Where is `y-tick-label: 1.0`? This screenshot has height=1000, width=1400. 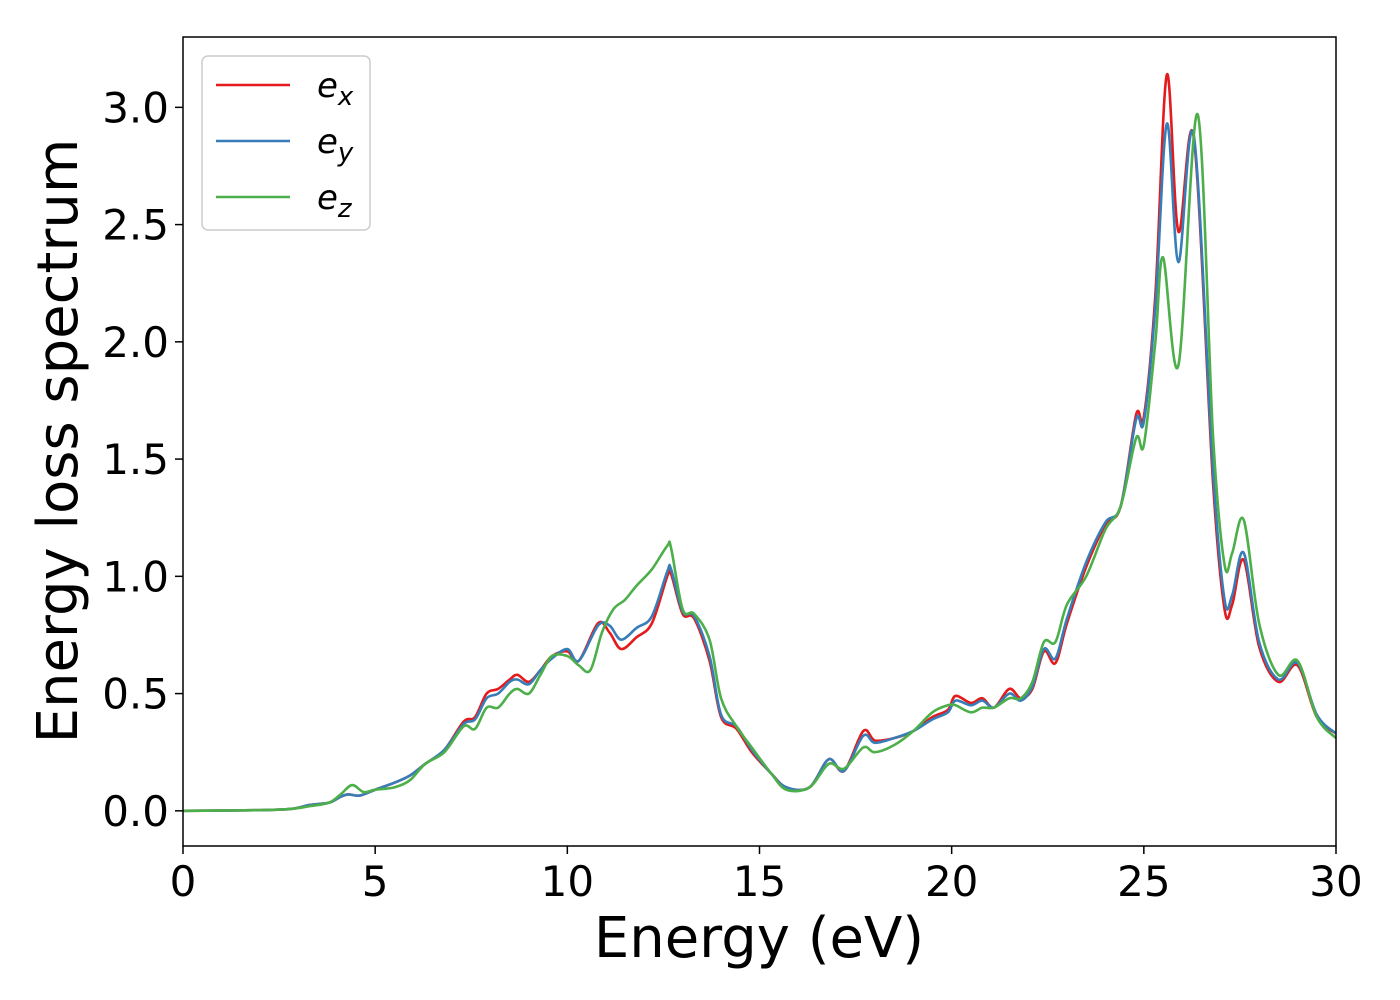 y-tick-label: 1.0 is located at coordinates (135, 576).